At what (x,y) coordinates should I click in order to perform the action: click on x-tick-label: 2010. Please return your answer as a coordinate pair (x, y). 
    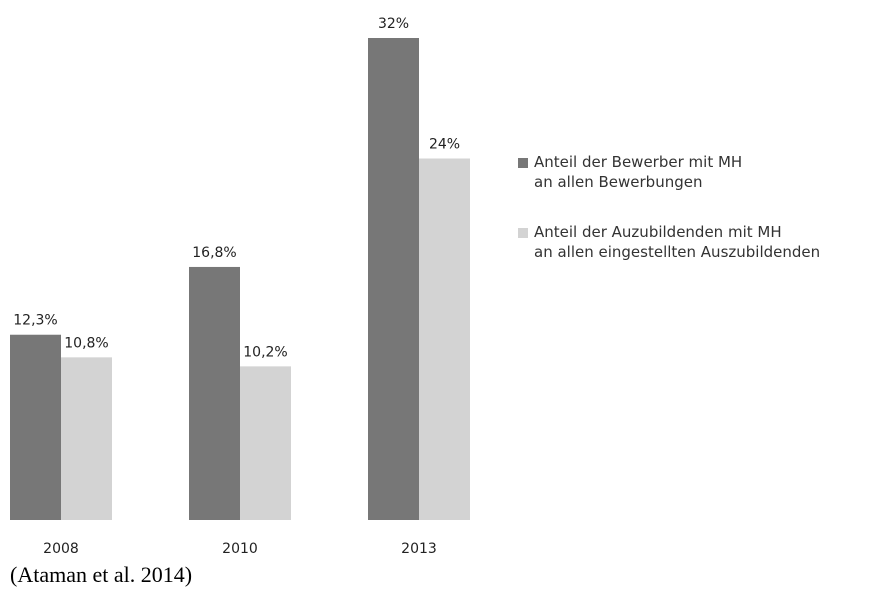
    Looking at the image, I should click on (240, 549).